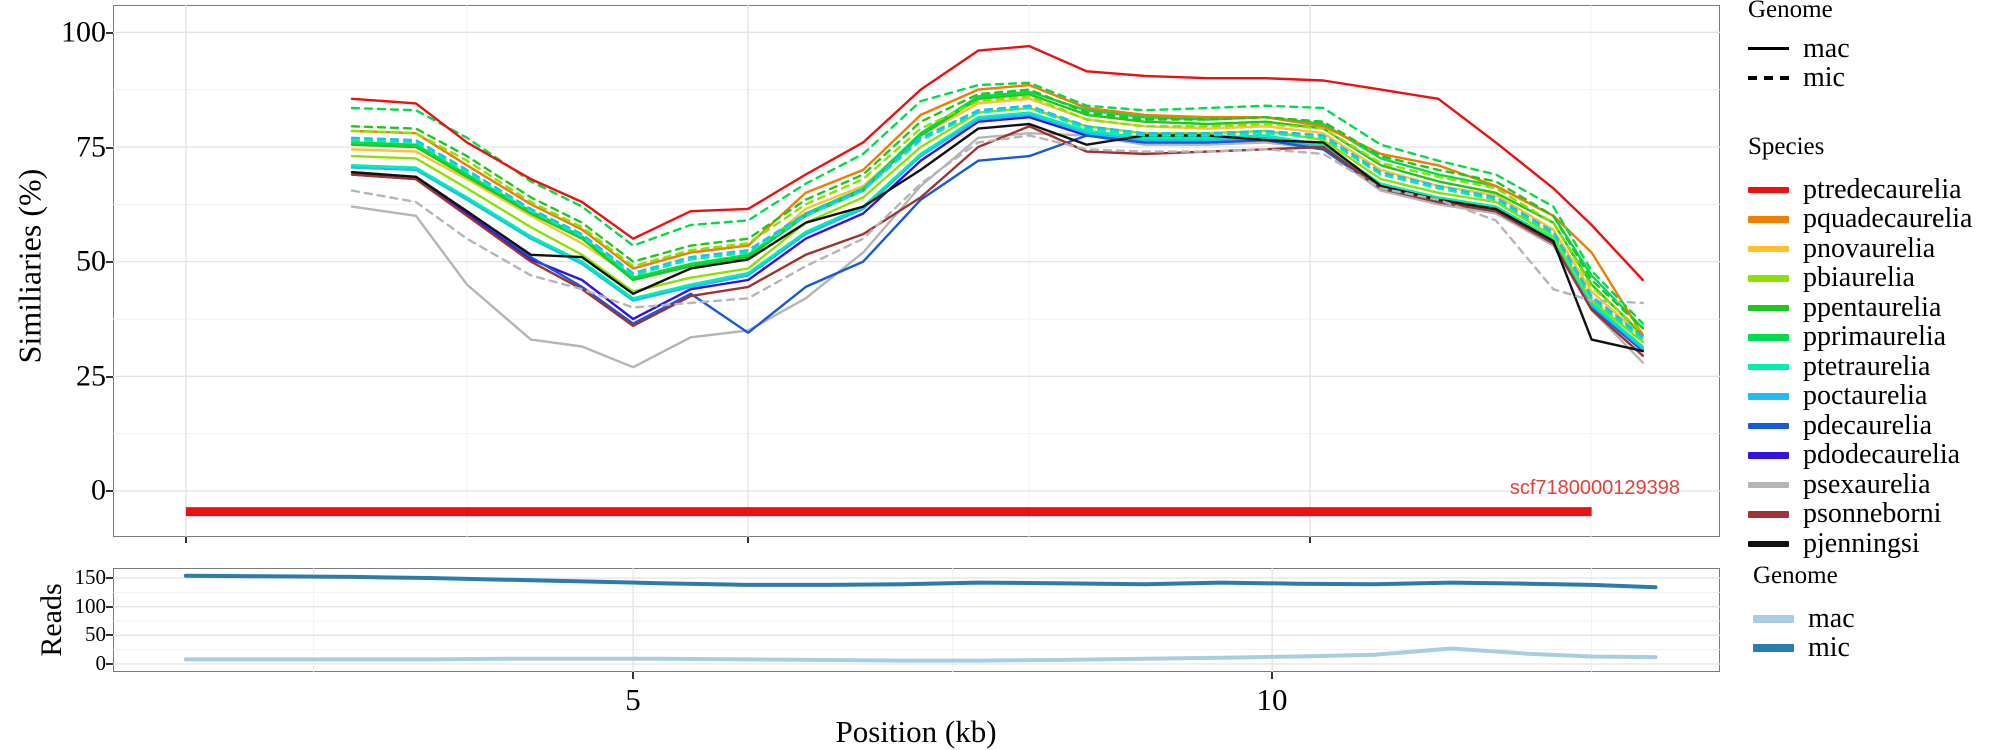 This screenshot has height=750, width=2000. Describe the element at coordinates (1882, 455) in the screenshot. I see `legend-item-label: pdodecaurelia` at that location.